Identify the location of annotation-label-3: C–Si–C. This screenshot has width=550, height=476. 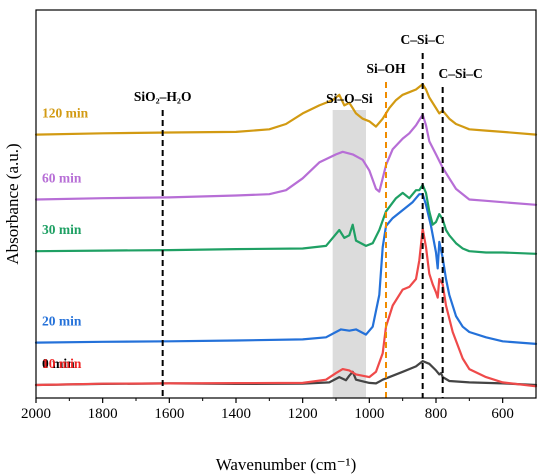
(461, 73).